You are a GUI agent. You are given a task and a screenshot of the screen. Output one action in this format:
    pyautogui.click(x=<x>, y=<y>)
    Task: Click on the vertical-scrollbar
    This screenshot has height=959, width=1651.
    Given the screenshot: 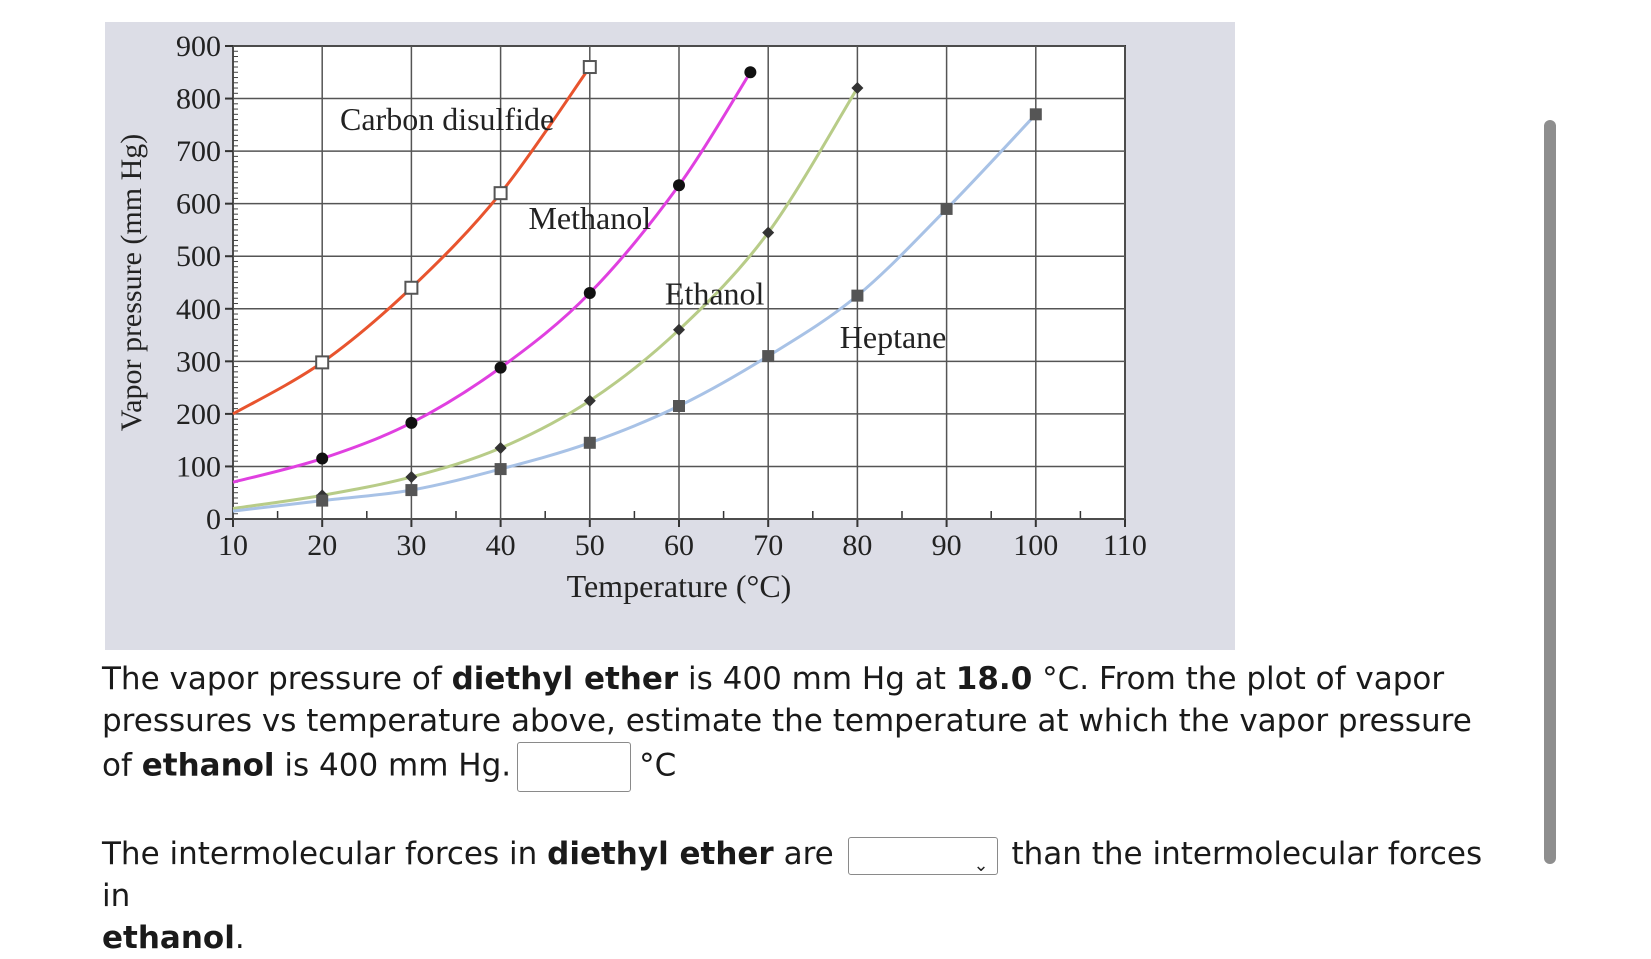 What is the action you would take?
    pyautogui.click(x=1550, y=492)
    